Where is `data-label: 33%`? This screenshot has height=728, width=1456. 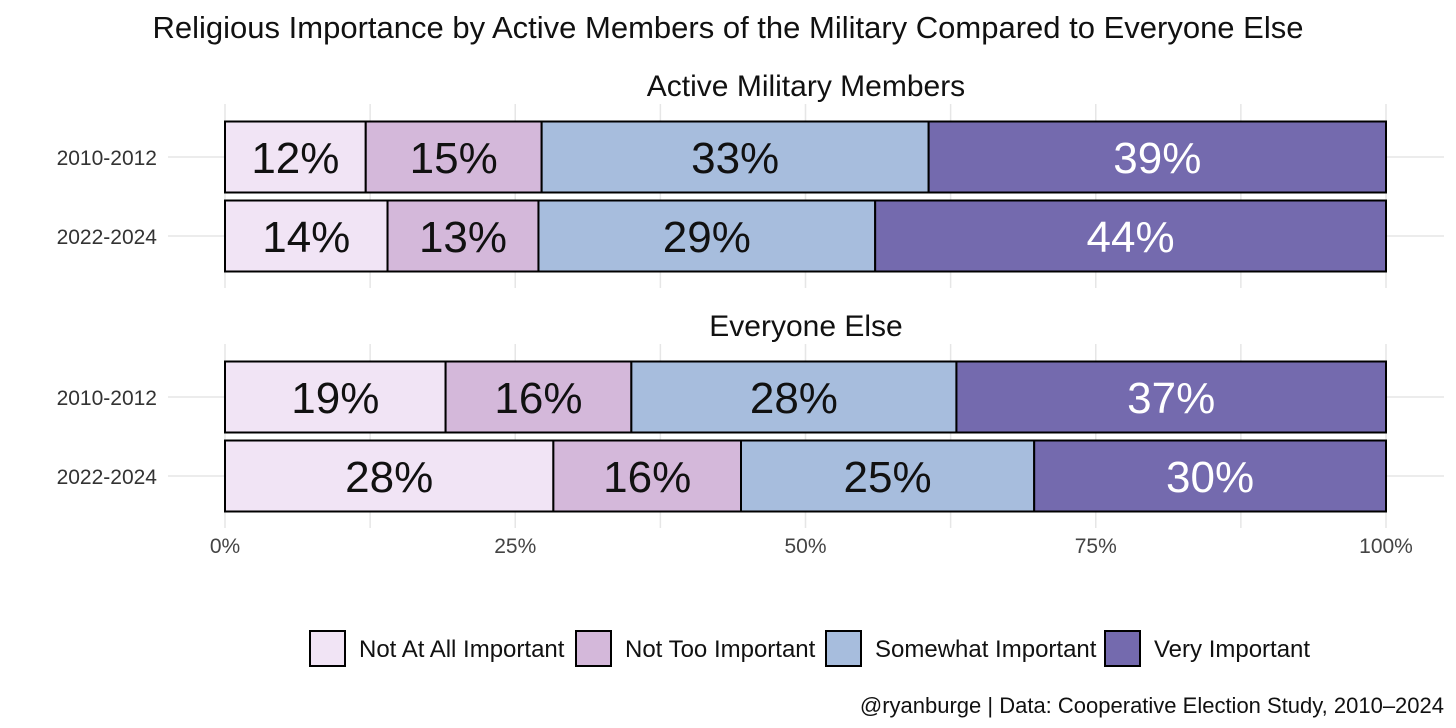 data-label: 33% is located at coordinates (735, 158).